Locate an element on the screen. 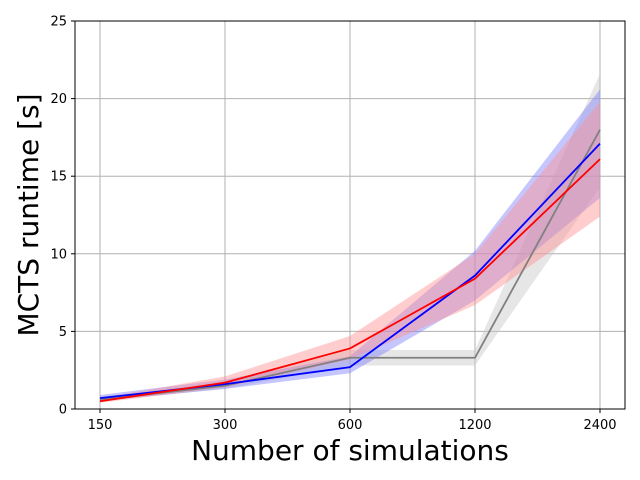  x-axis-label: Number of simulations is located at coordinates (350, 450).